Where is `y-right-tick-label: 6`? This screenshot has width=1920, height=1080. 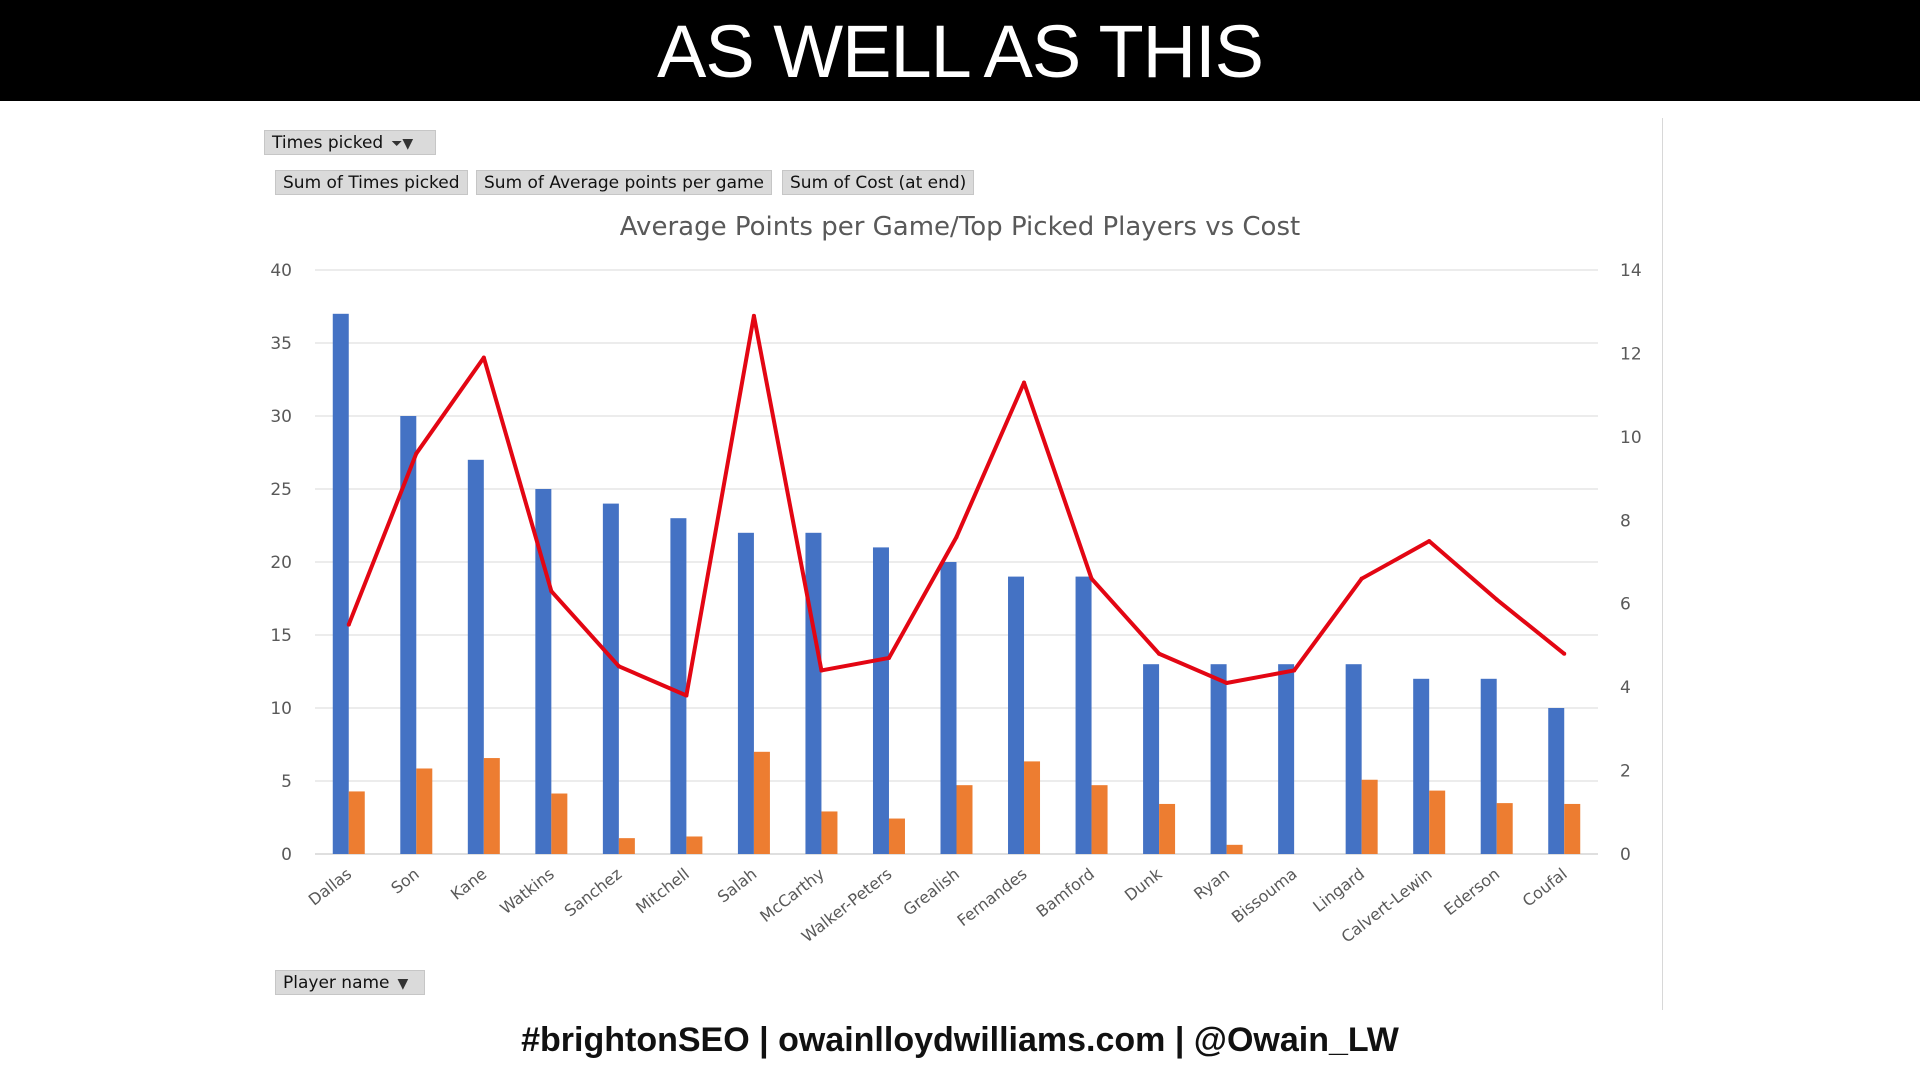 y-right-tick-label: 6 is located at coordinates (1625, 605).